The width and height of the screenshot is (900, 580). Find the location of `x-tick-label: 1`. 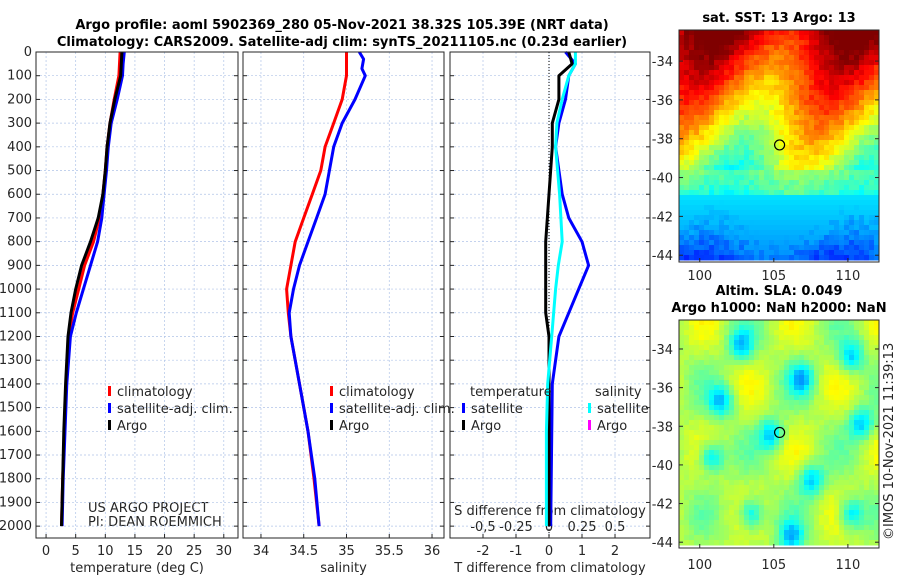

x-tick-label: 1 is located at coordinates (582, 551).